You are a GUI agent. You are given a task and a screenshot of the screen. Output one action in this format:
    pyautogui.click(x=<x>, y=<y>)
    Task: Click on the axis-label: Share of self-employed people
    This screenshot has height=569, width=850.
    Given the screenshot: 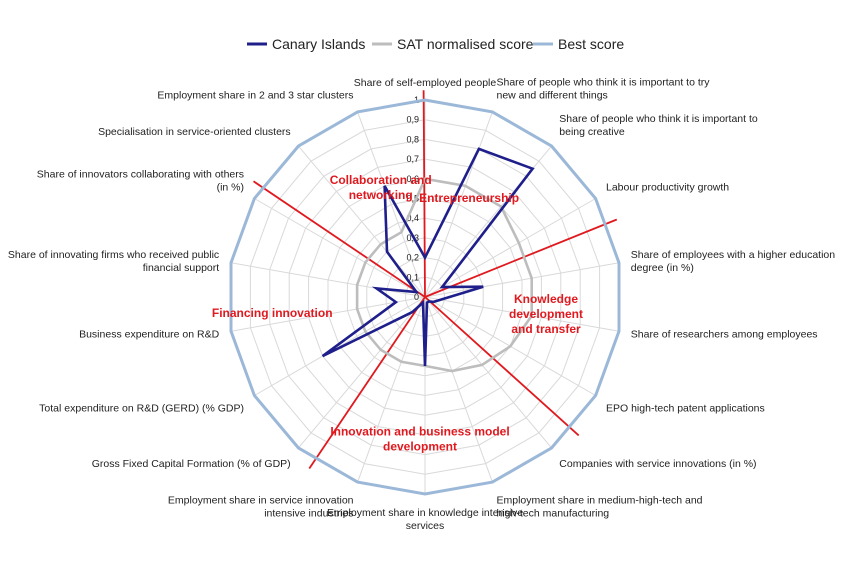 What is the action you would take?
    pyautogui.click(x=425, y=83)
    